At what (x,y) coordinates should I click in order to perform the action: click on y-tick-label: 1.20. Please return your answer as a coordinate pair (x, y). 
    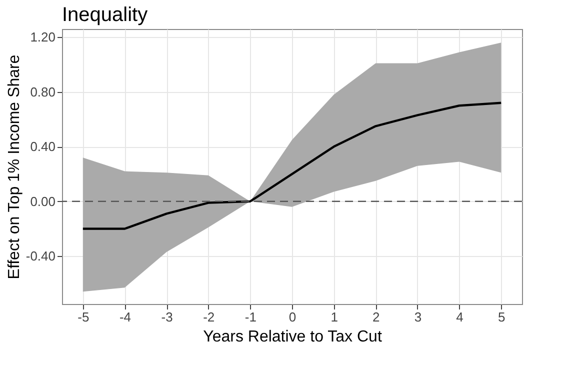
    Looking at the image, I should click on (43, 37).